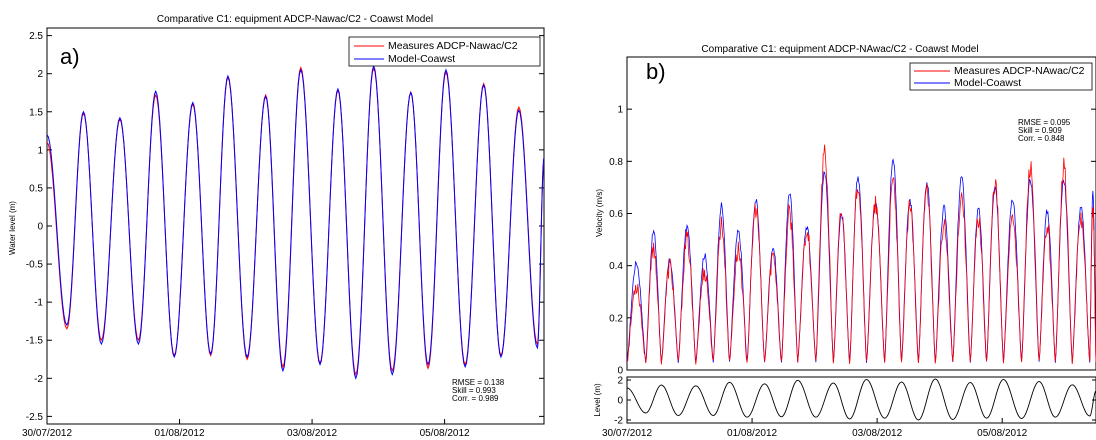 Image resolution: width=1096 pixels, height=440 pixels. Describe the element at coordinates (1002, 433) in the screenshot. I see `chart-c-x-tick-label: 05/08/2012` at that location.